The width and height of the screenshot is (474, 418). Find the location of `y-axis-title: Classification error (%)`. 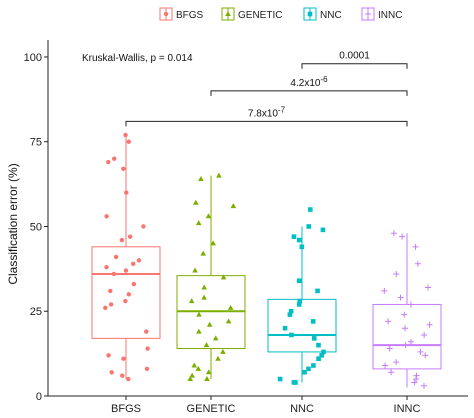

y-axis-title: Classification error (%) is located at coordinates (13, 223).